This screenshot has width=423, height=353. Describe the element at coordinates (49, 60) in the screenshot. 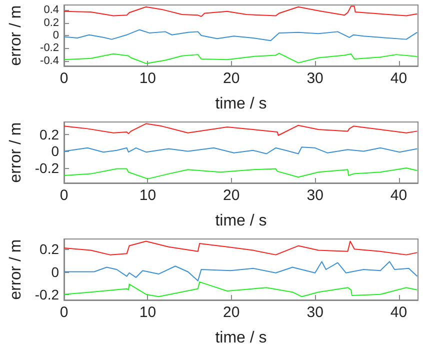

I see `y-tick-label: -0.4` at that location.